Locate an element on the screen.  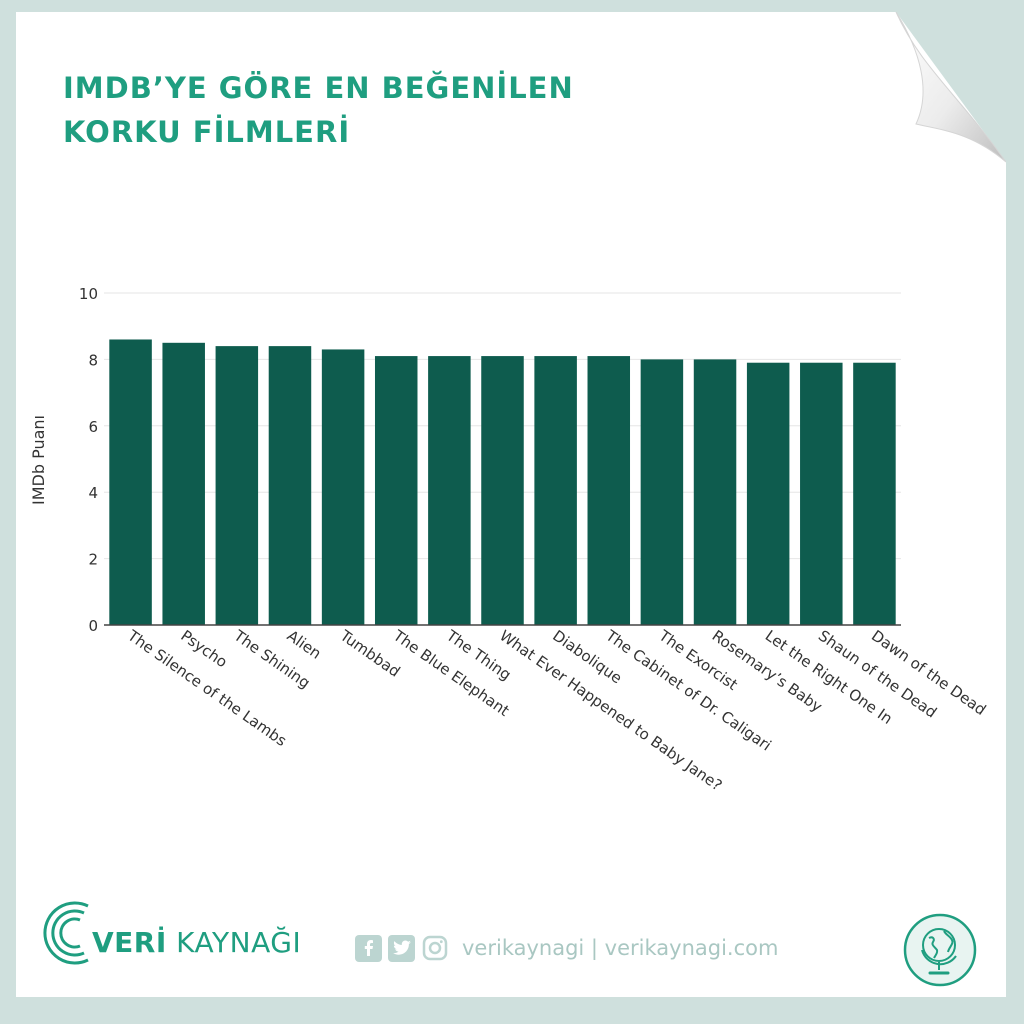
veri-kaynagi-logo-icon is located at coordinates (66, 933).